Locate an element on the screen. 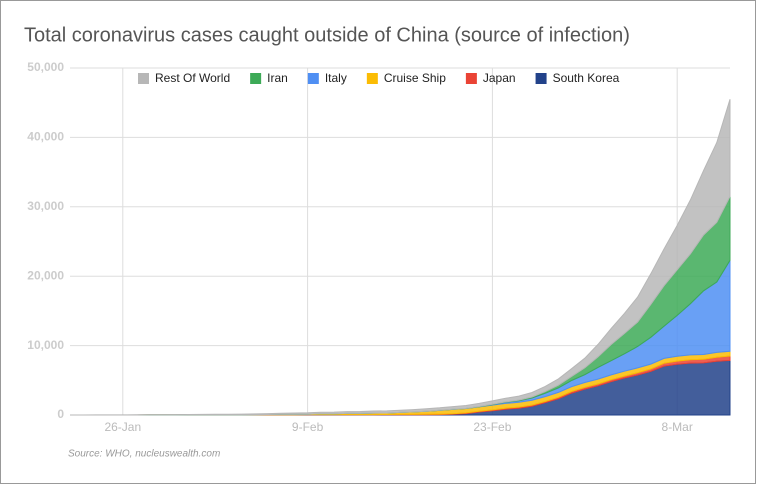 Image resolution: width=757 pixels, height=485 pixels. legend-label: South Korea is located at coordinates (586, 78).